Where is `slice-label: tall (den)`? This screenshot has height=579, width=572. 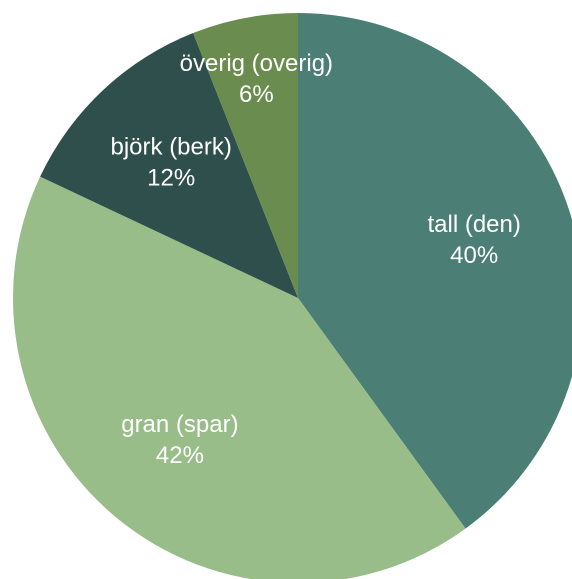
slice-label: tall (den) is located at coordinates (473, 224).